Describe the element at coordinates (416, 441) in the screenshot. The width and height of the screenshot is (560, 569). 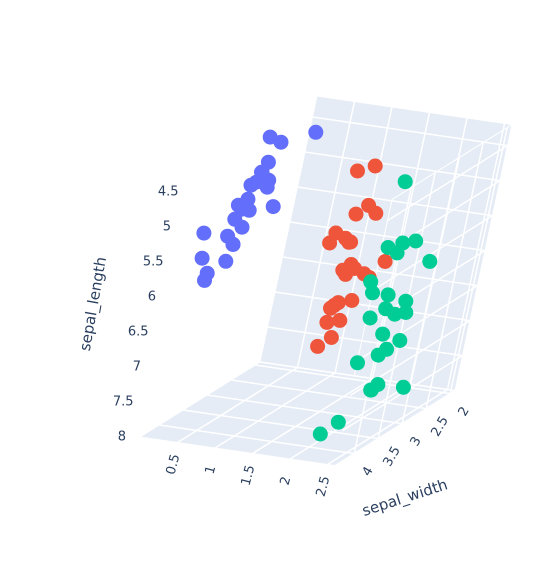
I see `y-tick-label: 3` at that location.